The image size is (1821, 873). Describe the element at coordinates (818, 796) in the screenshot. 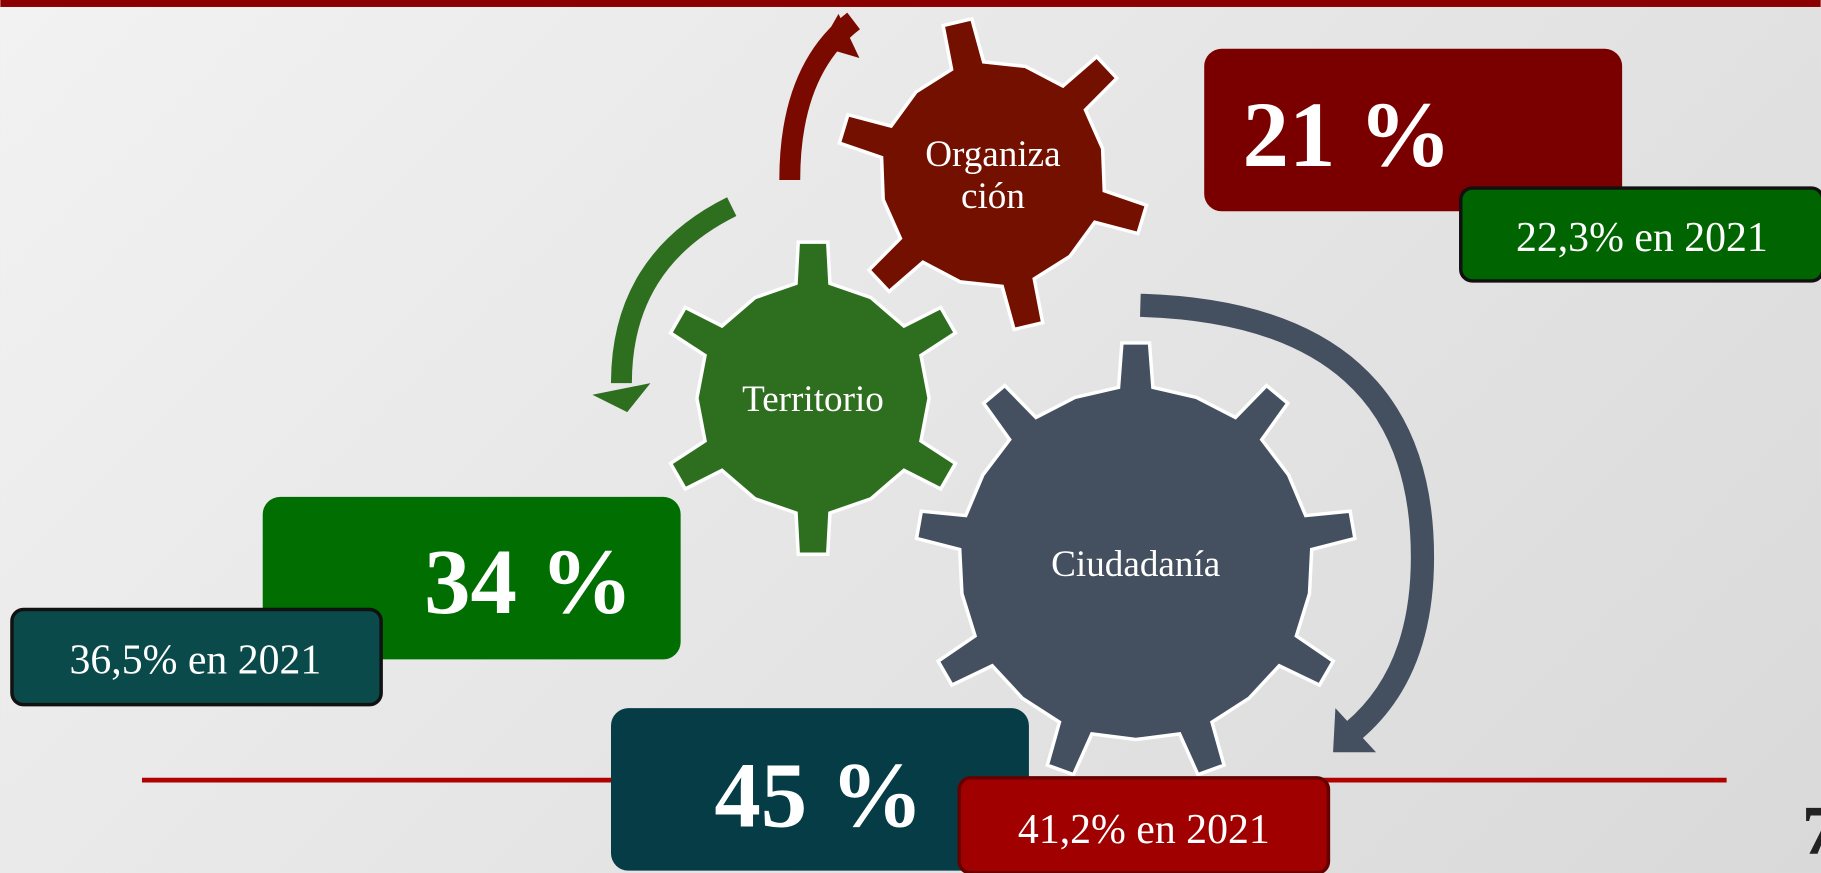

I see `value: 45 %` at that location.